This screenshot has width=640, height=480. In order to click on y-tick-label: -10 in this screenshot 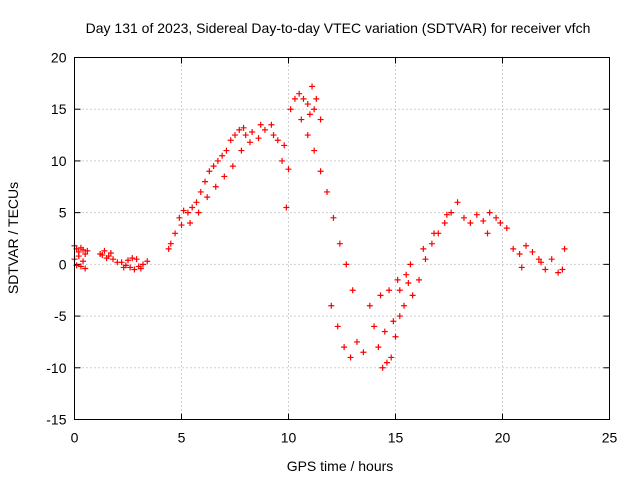, I will do `click(56, 368)`.